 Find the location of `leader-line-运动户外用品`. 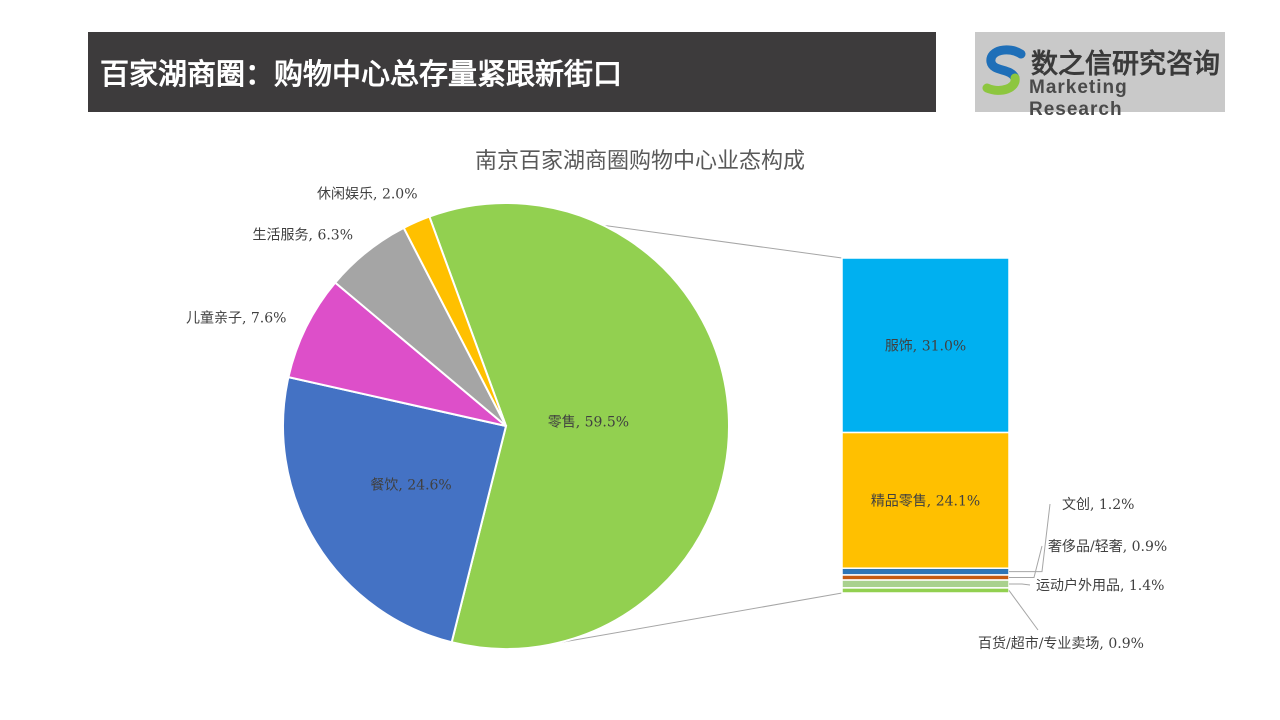

leader-line-运动户外用品 is located at coordinates (1020, 584).